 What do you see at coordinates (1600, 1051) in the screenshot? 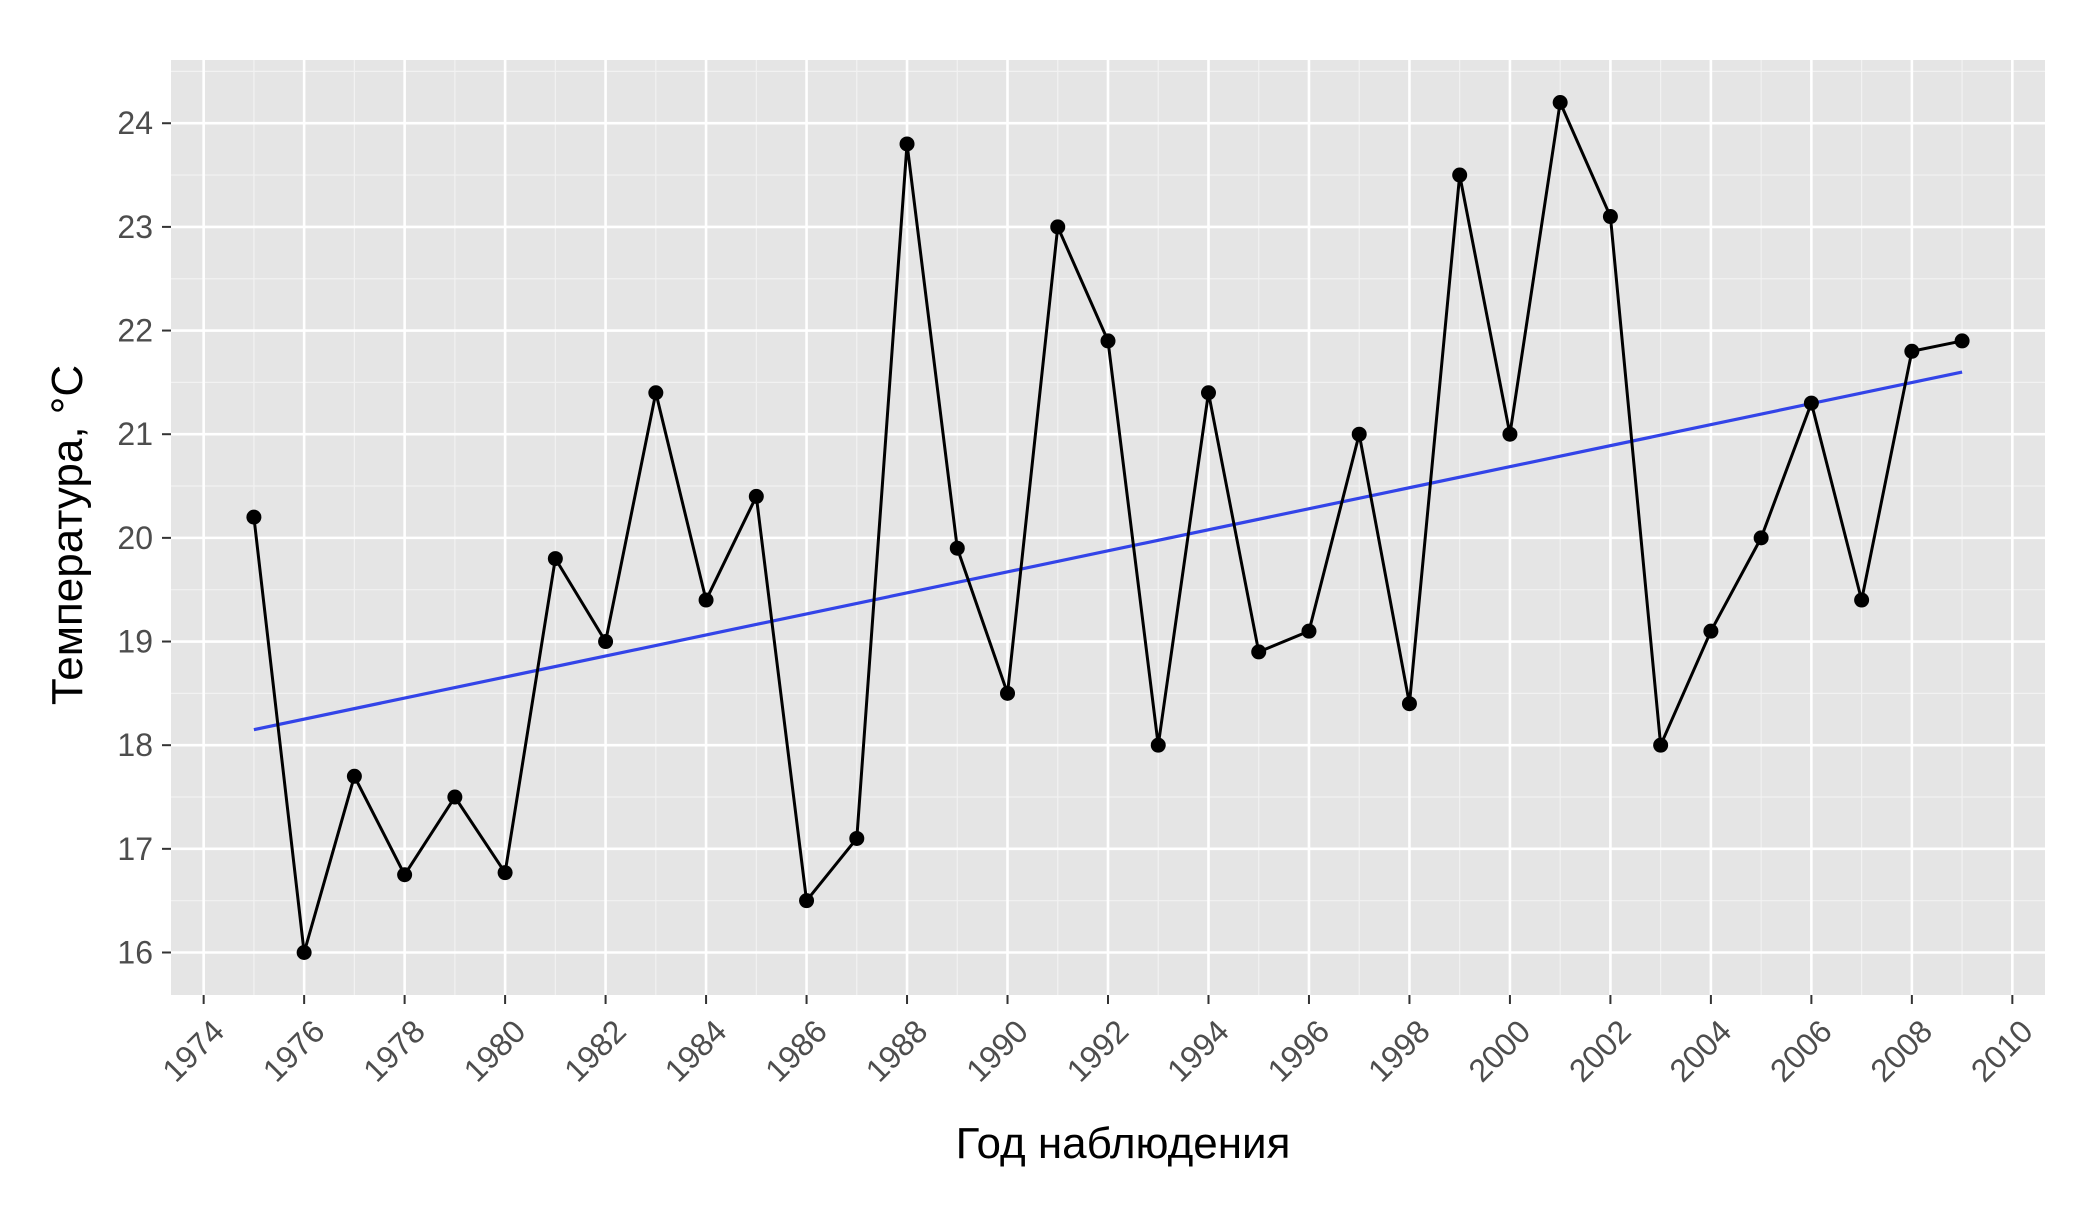
I see `x-tick-label: 2002` at bounding box center [1600, 1051].